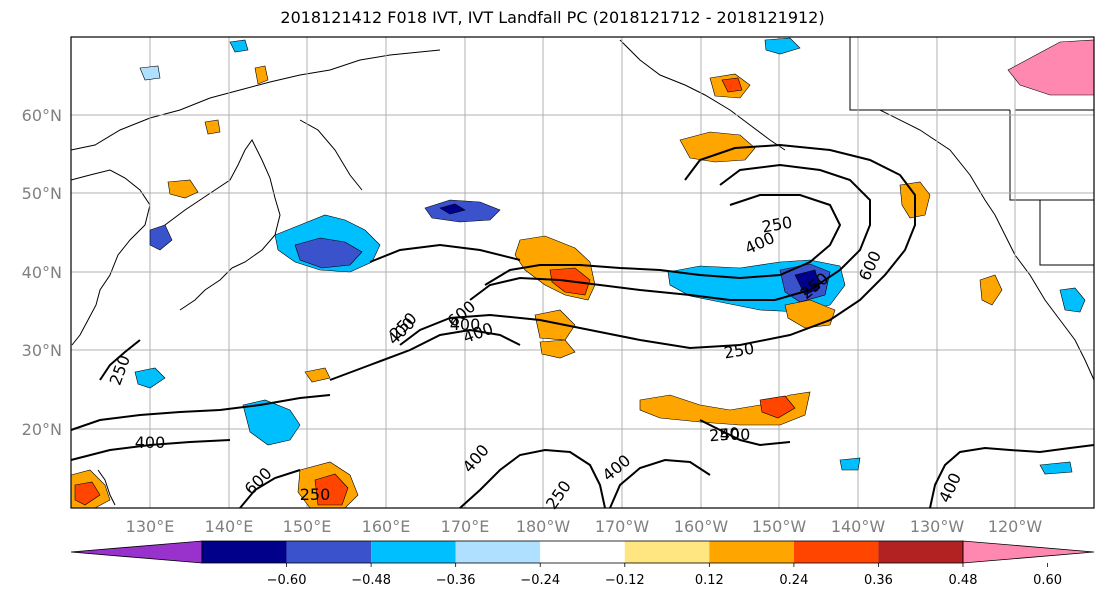 This screenshot has height=601, width=1105. Describe the element at coordinates (1015, 526) in the screenshot. I see `lon-tick-label: 120°W` at that location.